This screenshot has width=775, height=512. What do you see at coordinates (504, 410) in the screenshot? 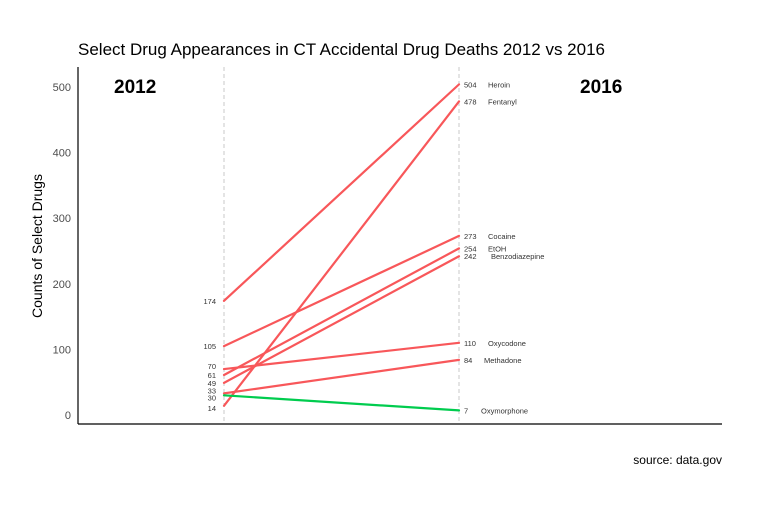
I see `series-name-label: Oxymorphone` at bounding box center [504, 410].